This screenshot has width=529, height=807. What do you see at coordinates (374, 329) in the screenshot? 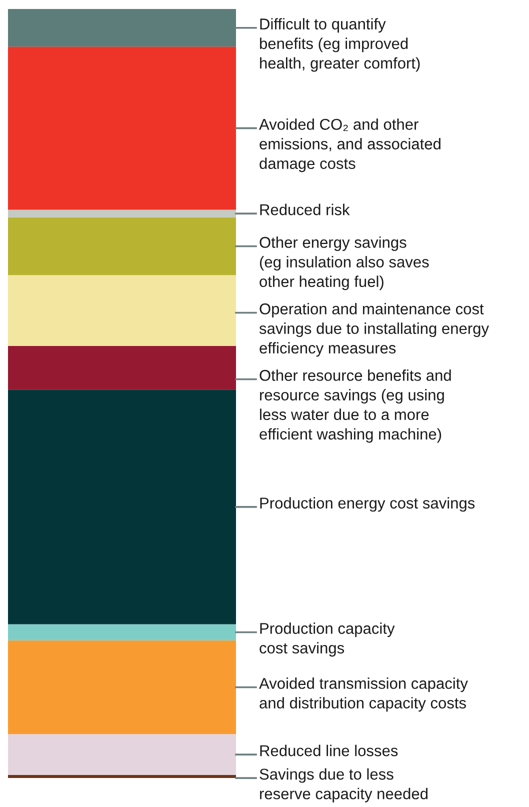
I see `series-label: Operation and maintenance cost savings due to installating energy efficiency measures` at bounding box center [374, 329].